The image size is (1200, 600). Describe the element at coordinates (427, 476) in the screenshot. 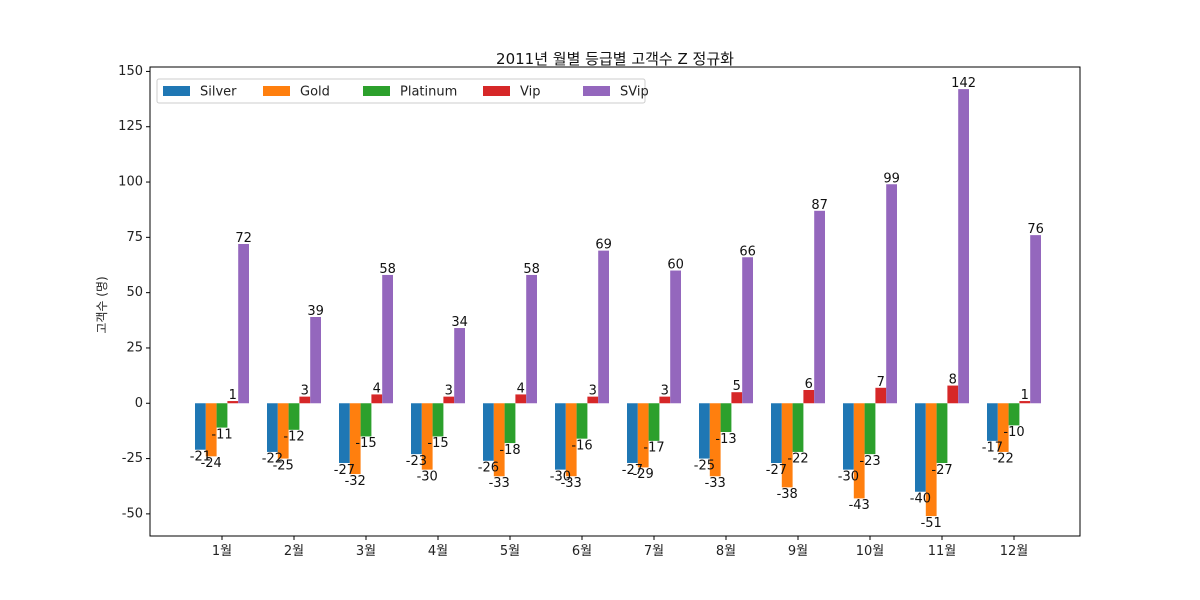

I see `data-label-gold-4: -30` at that location.